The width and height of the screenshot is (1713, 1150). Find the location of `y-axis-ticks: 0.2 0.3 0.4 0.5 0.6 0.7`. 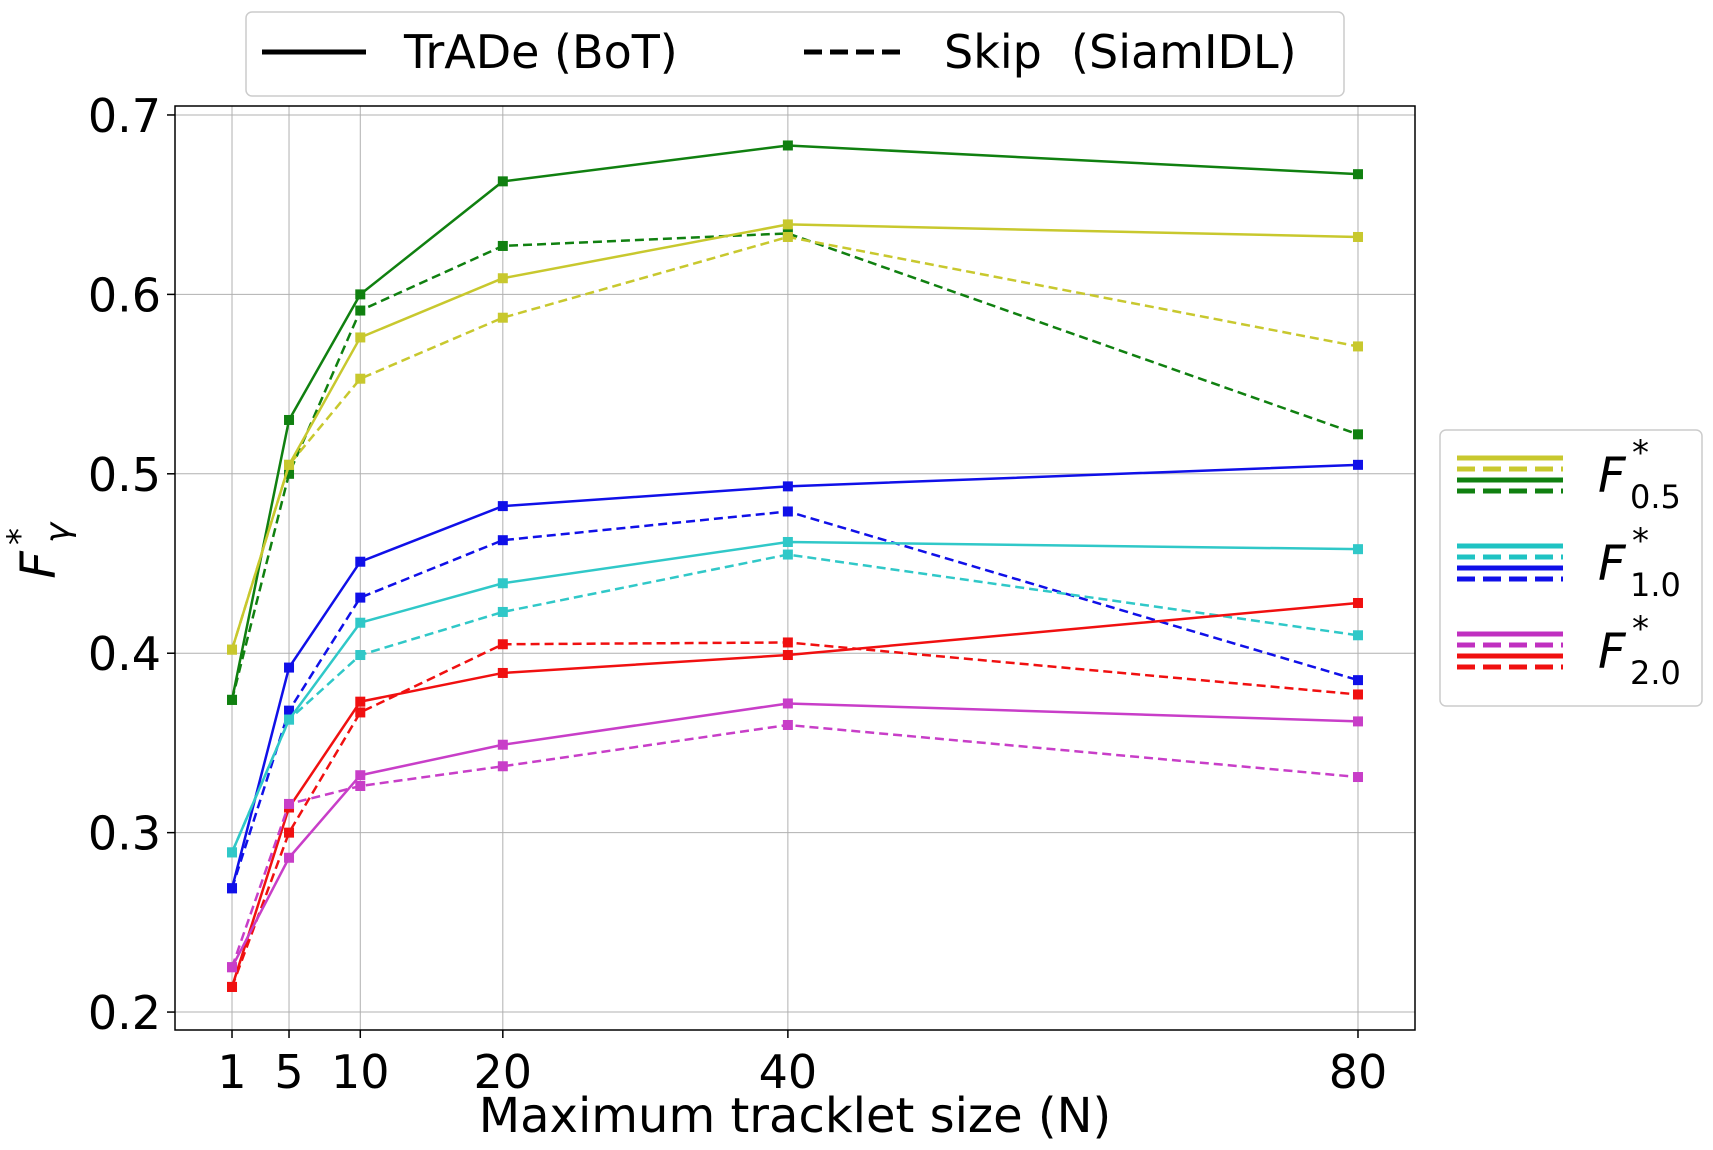

y-axis-ticks: 0.2 0.3 0.4 0.5 0.6 0.7 is located at coordinates (131, 564).